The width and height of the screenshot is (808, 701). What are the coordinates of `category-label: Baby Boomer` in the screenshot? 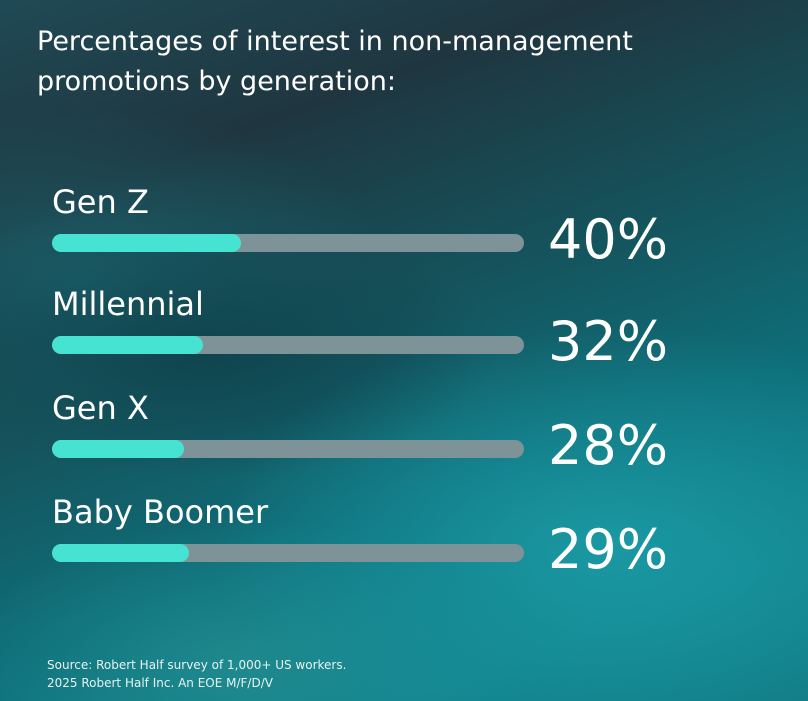 It's located at (160, 512).